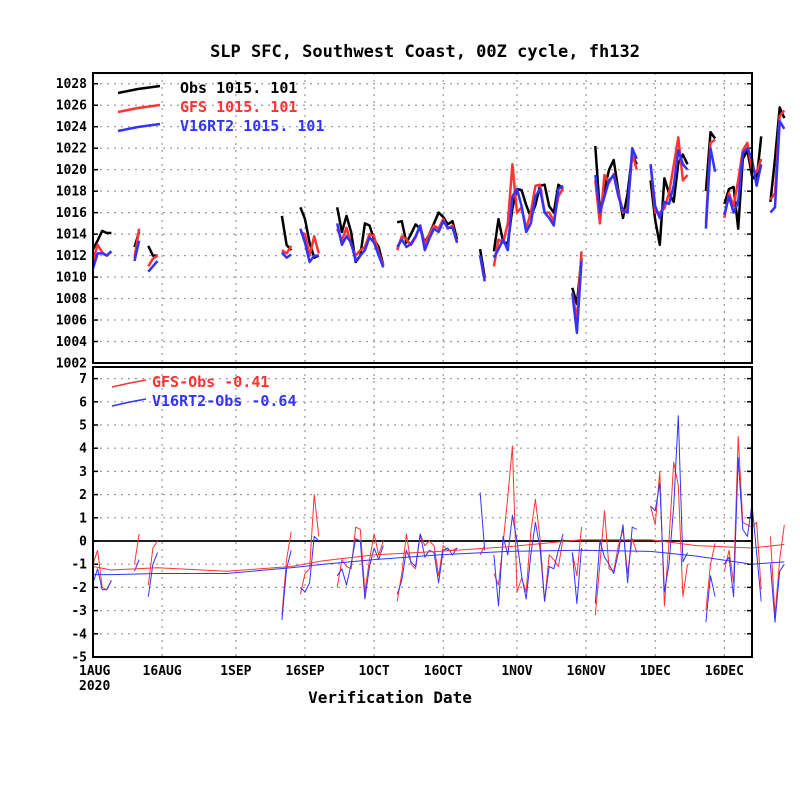 The width and height of the screenshot is (800, 800). What do you see at coordinates (79, 588) in the screenshot?
I see `y-tick-label: -2` at bounding box center [79, 588].